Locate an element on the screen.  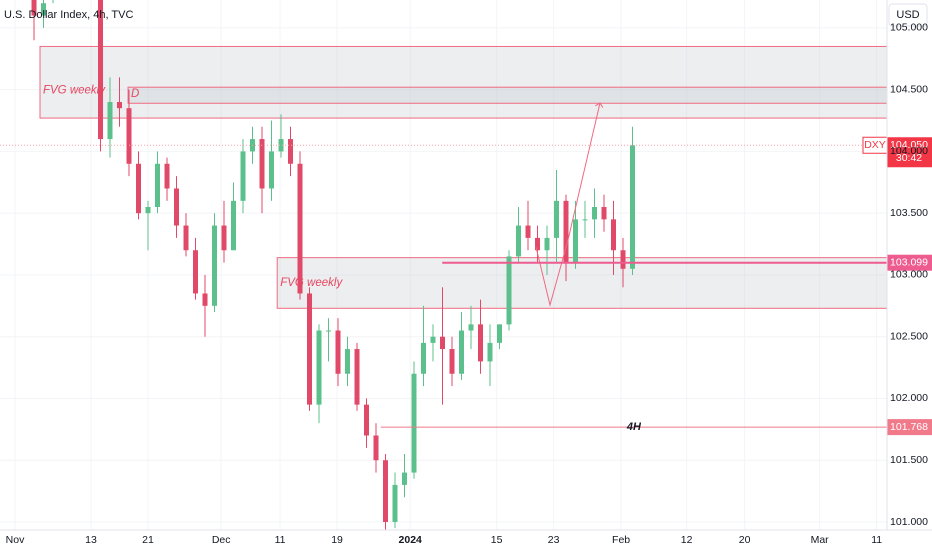
level-price-label: 101.768 is located at coordinates (909, 427).